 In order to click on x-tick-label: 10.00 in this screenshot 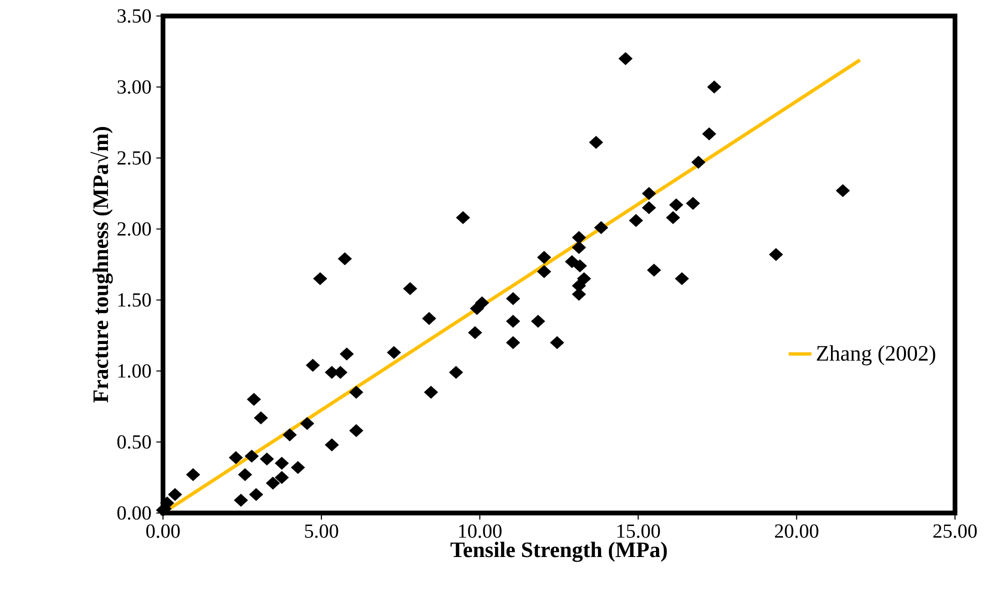, I will do `click(480, 531)`.